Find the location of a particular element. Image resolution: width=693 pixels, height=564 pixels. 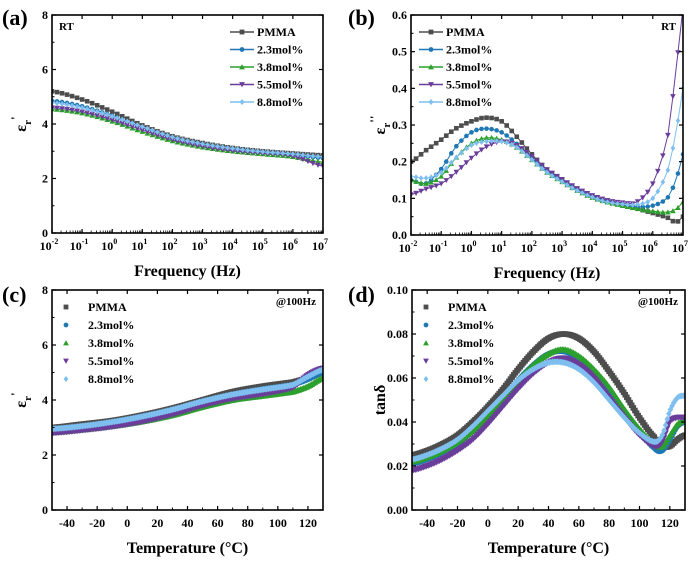

x-tick-label: 10⁻² is located at coordinates (408, 247).